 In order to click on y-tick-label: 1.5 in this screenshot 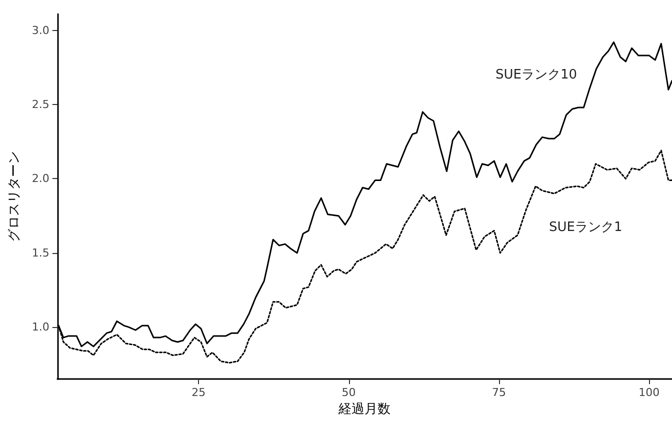, I will do `click(41, 253)`.